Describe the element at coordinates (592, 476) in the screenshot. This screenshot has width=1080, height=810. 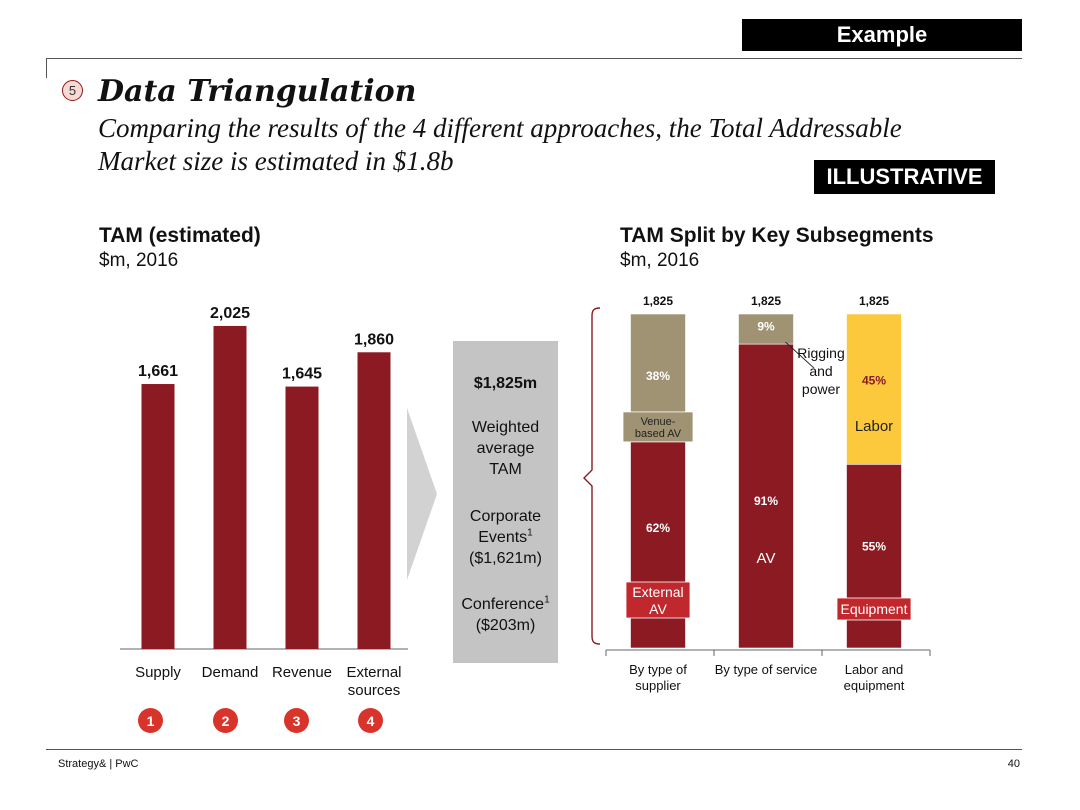
I see `total-bracket` at that location.